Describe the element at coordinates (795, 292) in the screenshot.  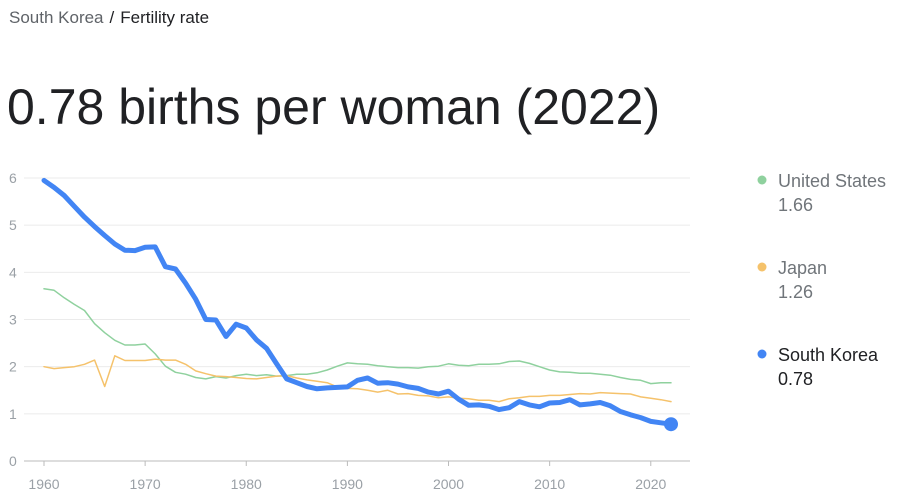
I see `legend-value: 1.26` at that location.